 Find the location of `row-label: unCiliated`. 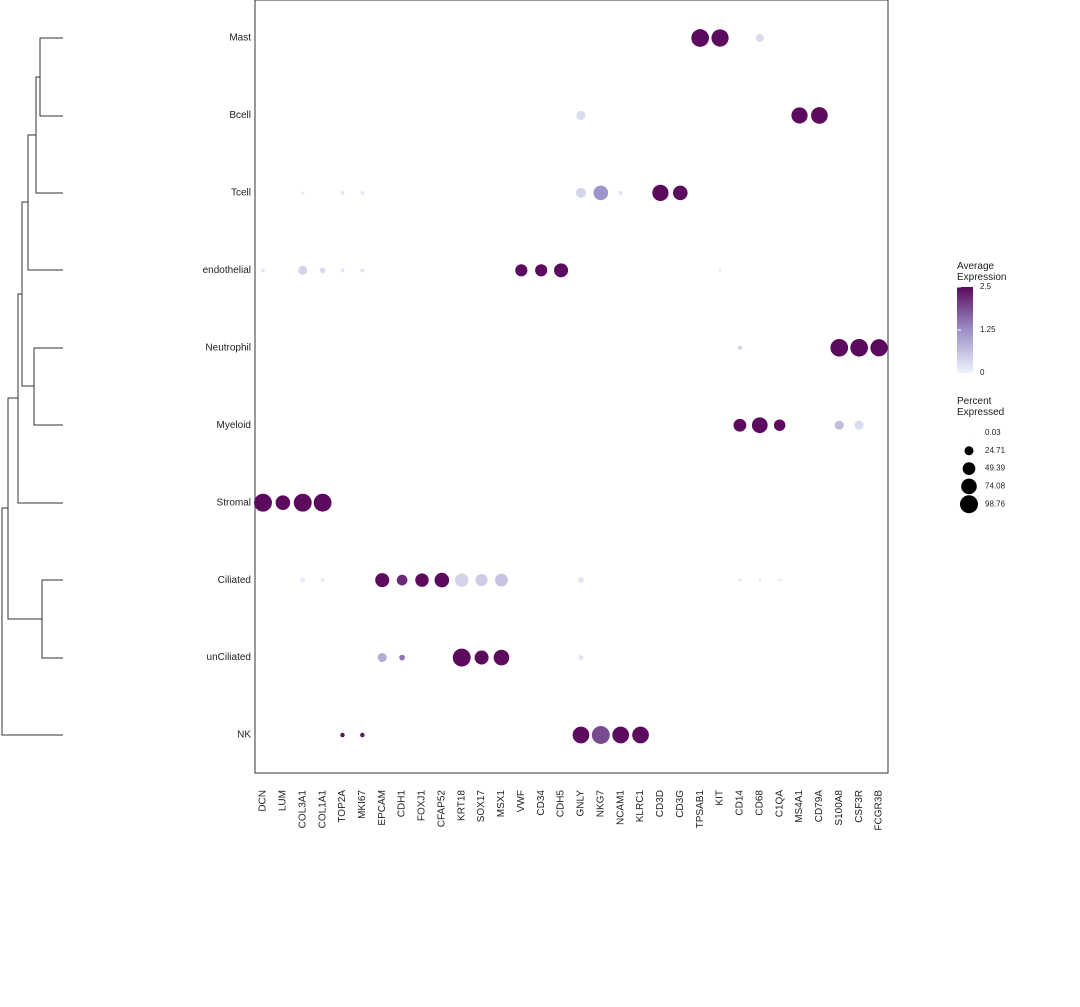

row-label: unCiliated is located at coordinates (229, 657).